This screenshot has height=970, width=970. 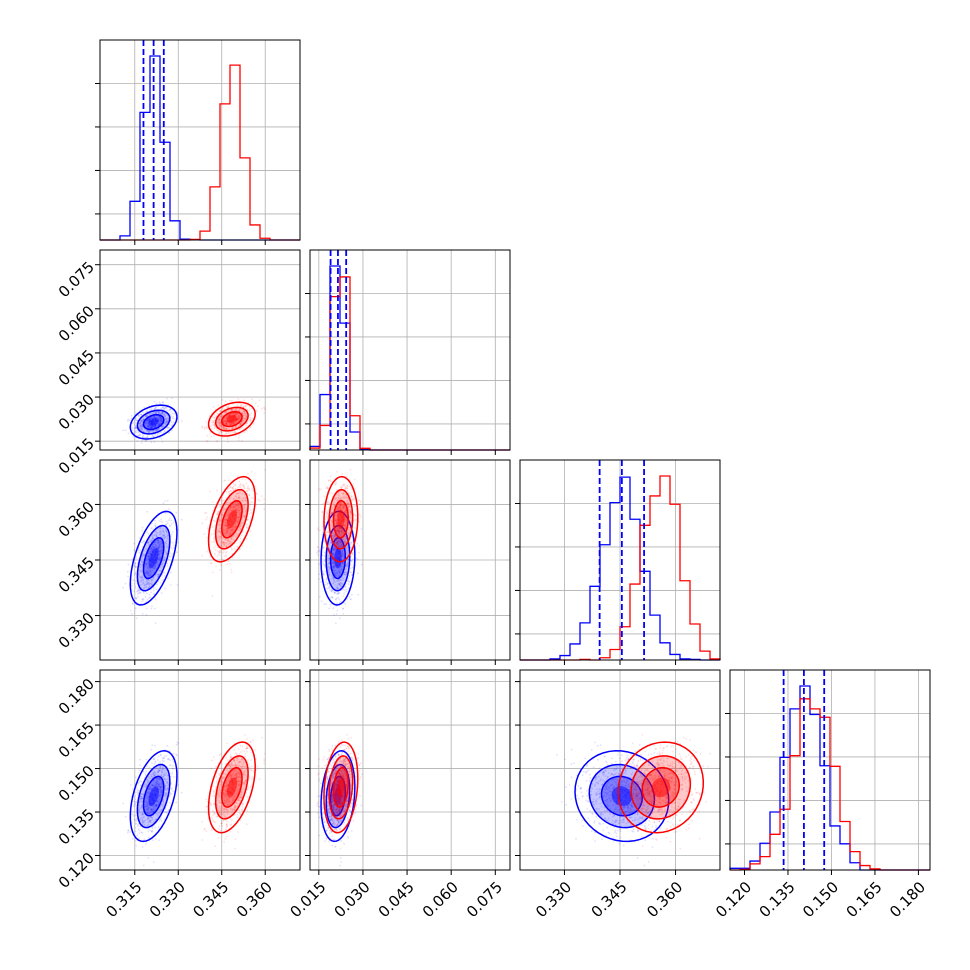 I want to click on x-tick-label: 0.165, so click(x=864, y=899).